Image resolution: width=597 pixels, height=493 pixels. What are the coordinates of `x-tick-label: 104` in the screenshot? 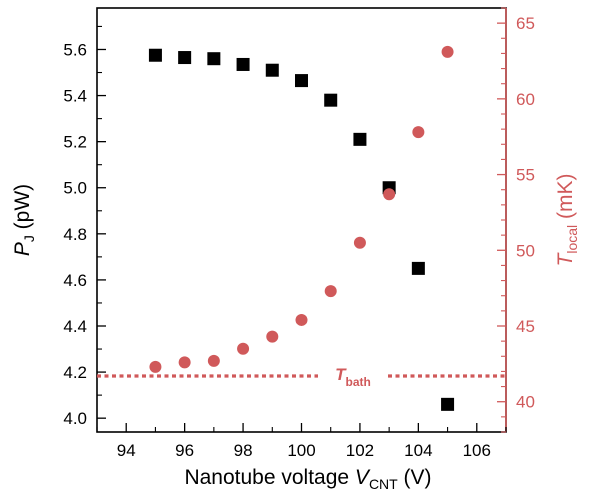 It's located at (418, 450).